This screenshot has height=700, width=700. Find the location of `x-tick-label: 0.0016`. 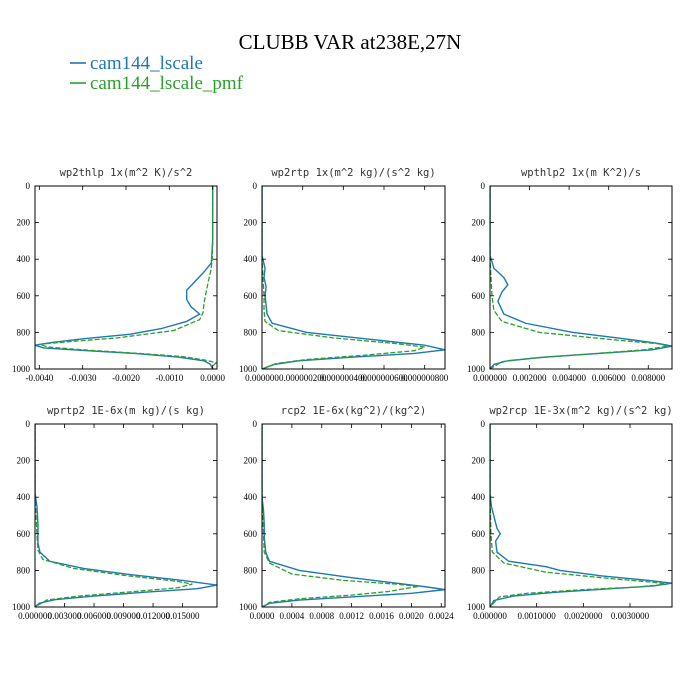

x-tick-label: 0.0016 is located at coordinates (381, 616).